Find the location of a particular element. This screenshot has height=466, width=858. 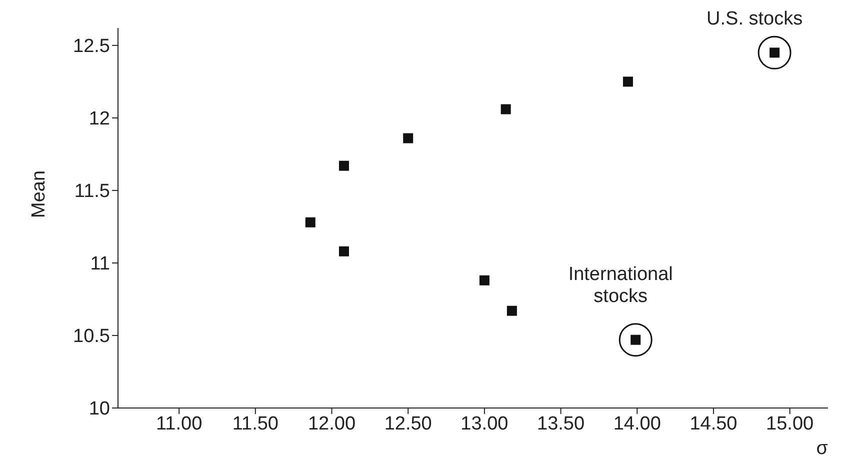

annotation: International stocks is located at coordinates (620, 285).